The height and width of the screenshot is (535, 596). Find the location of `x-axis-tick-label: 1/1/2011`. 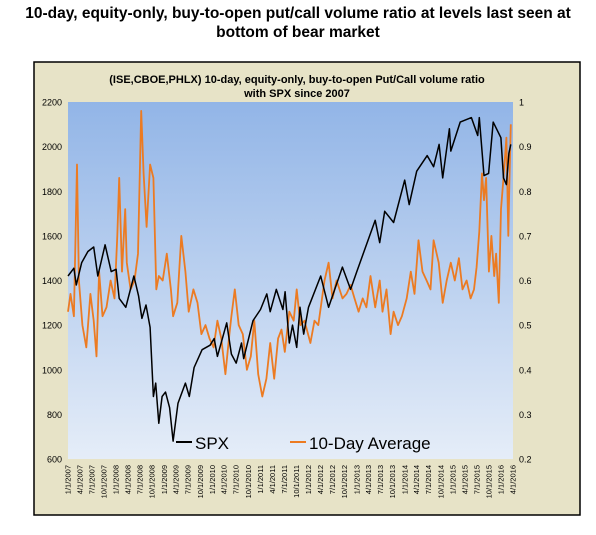

x-axis-tick-label: 1/1/2011 is located at coordinates (260, 479).